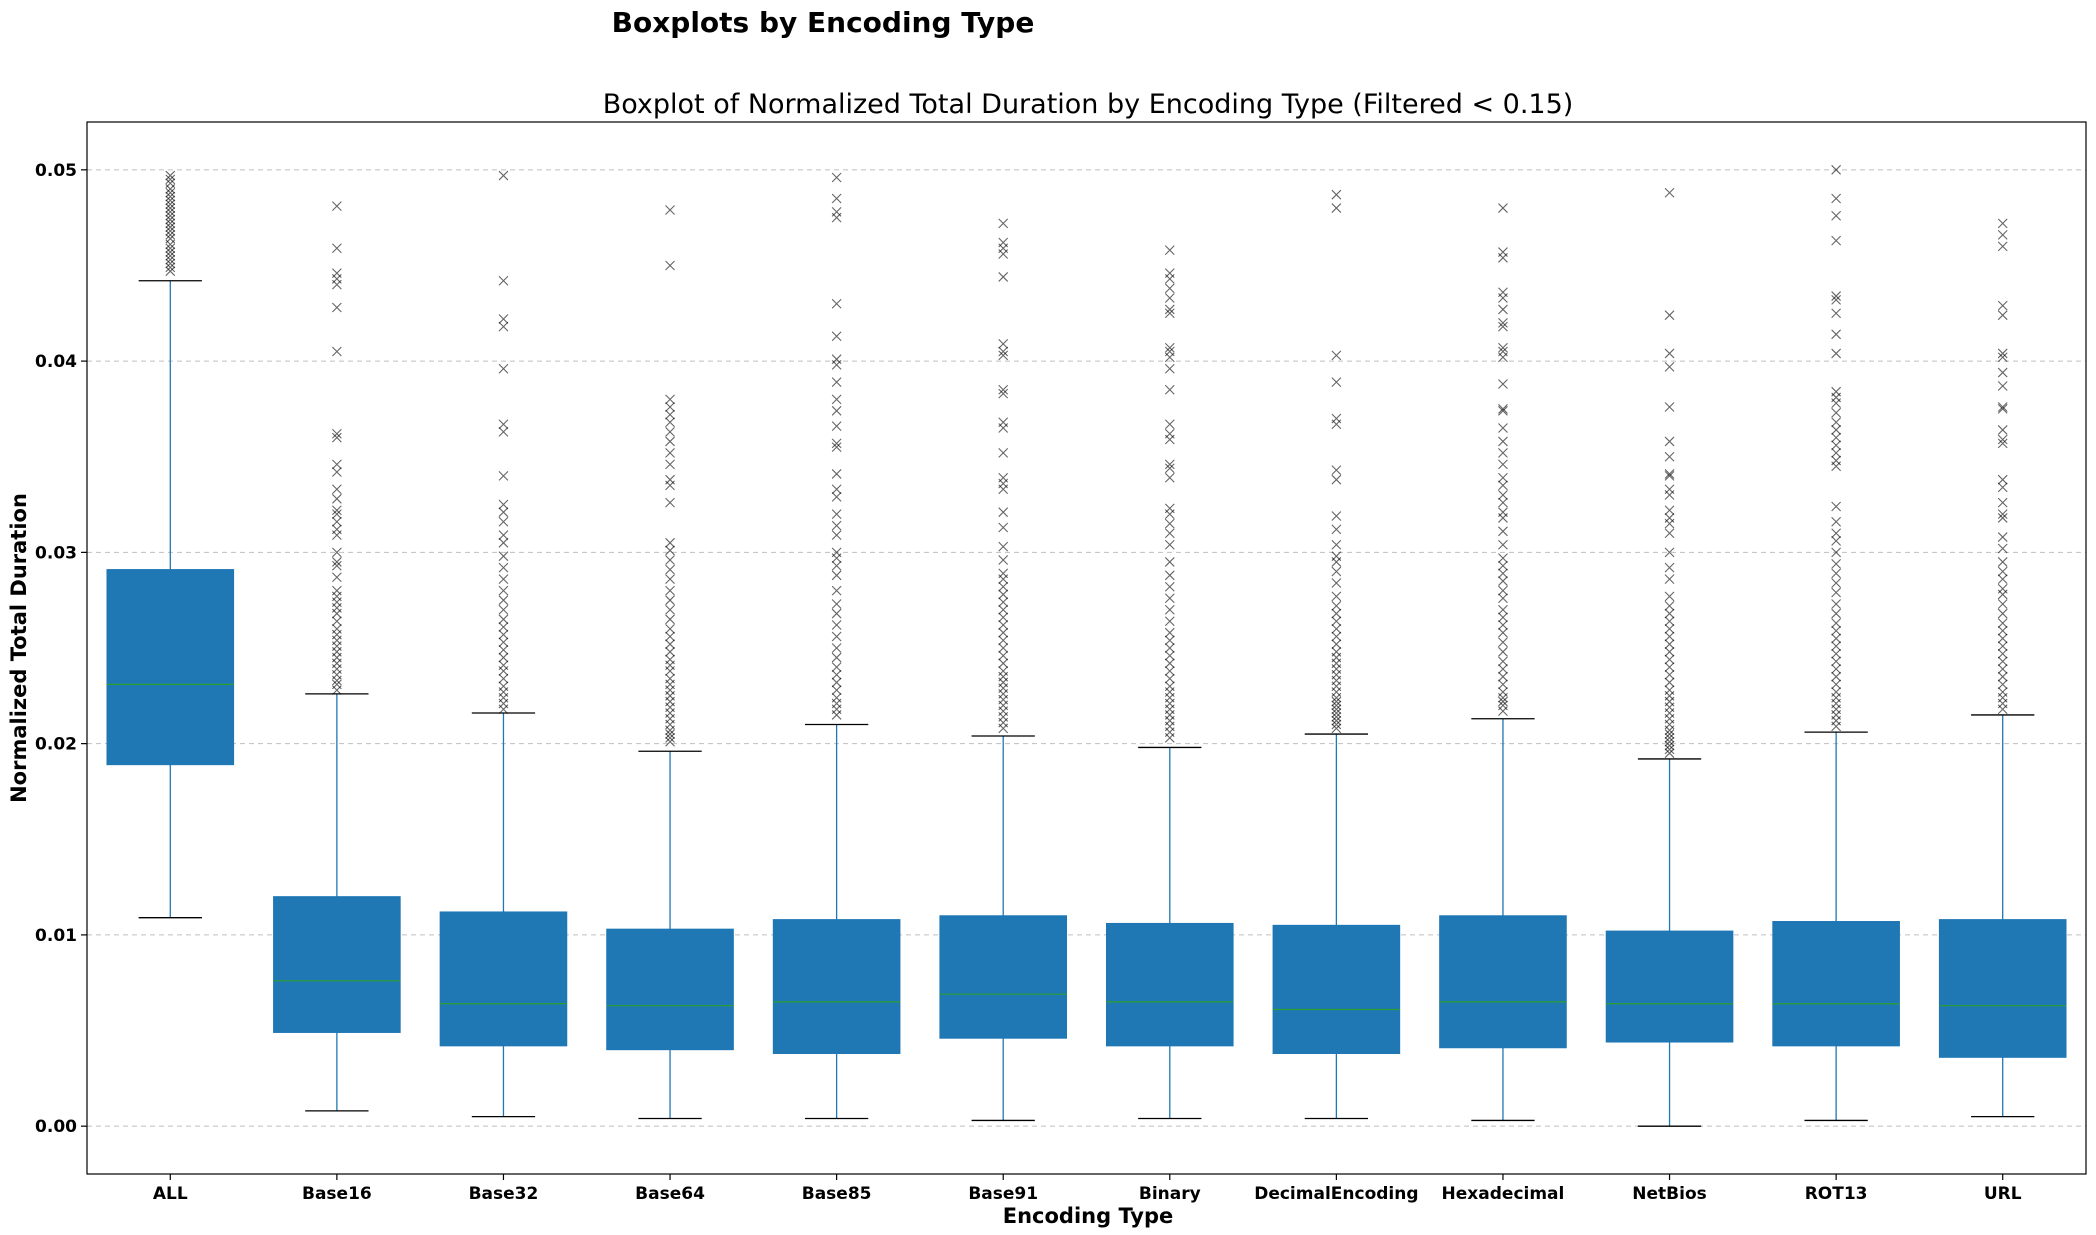  Describe the element at coordinates (337, 964) in the screenshot. I see `box-iqr` at that location.